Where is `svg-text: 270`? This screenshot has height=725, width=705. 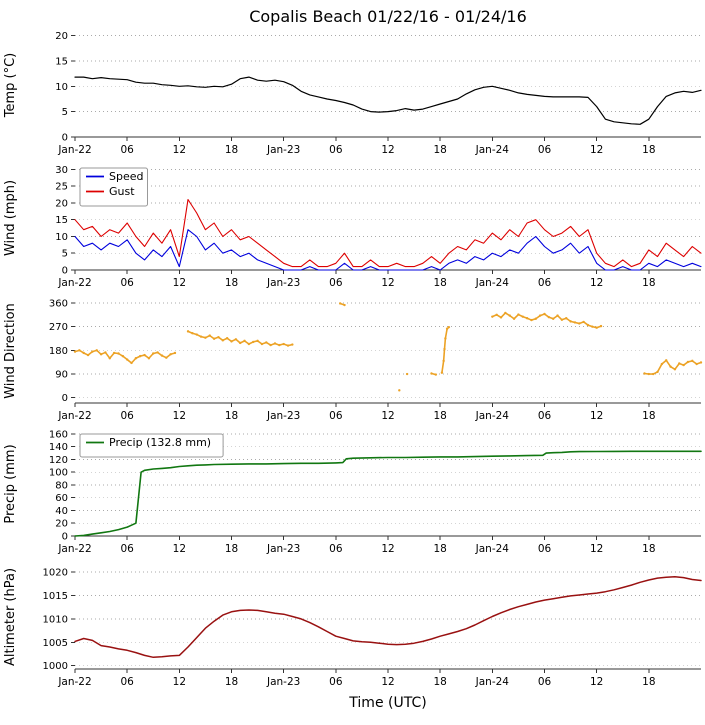
svg-text: 270 is located at coordinates (58, 327).